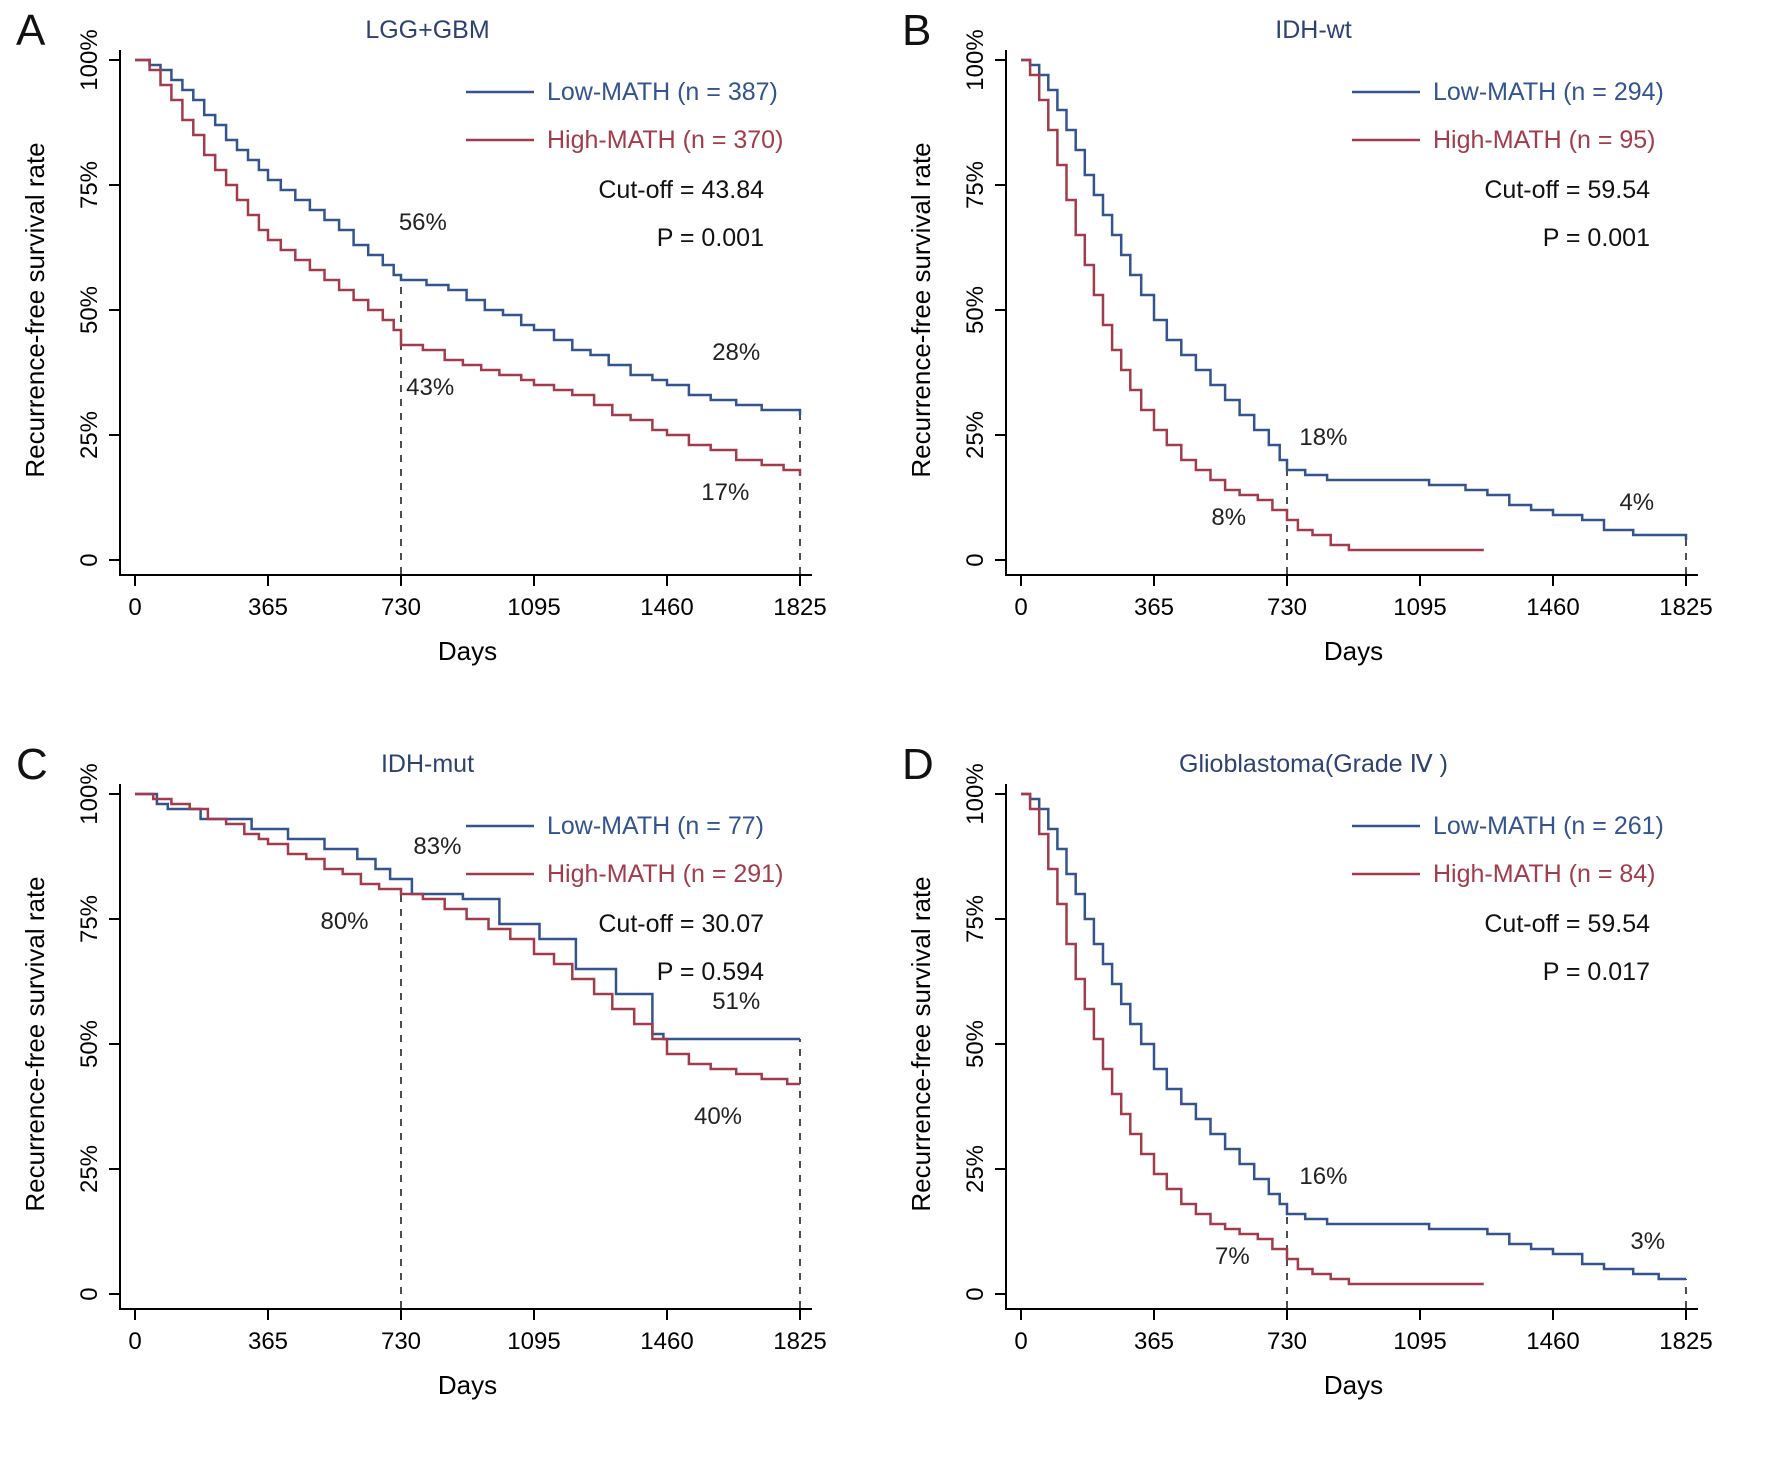 The width and height of the screenshot is (1772, 1469). Describe the element at coordinates (655, 826) in the screenshot. I see `legend-label-low-math: Low-MATH (n = 77)` at that location.